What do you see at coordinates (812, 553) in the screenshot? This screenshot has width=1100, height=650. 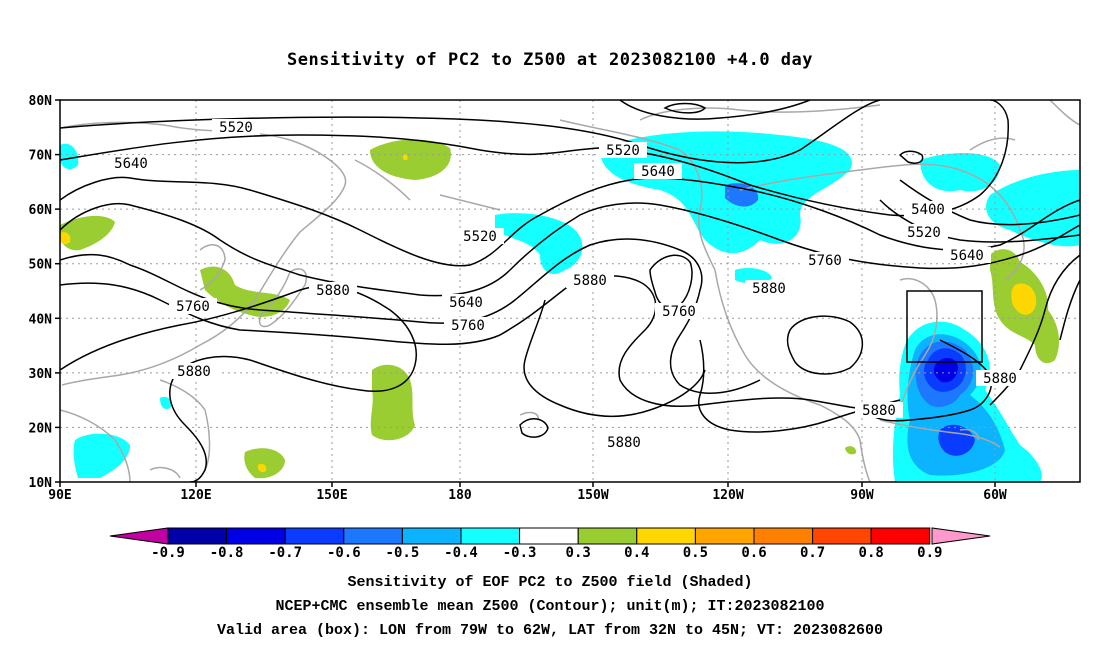 I see `colorbar-label: 0.7` at bounding box center [812, 553].